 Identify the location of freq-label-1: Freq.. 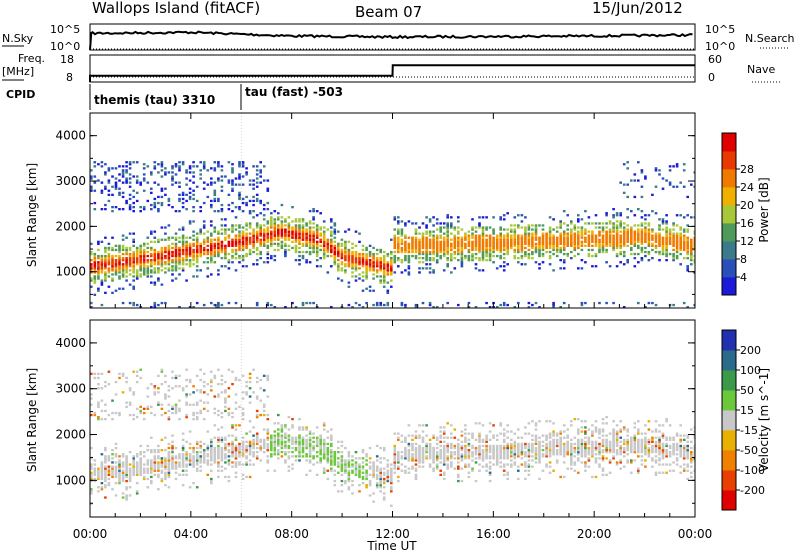
(31, 58).